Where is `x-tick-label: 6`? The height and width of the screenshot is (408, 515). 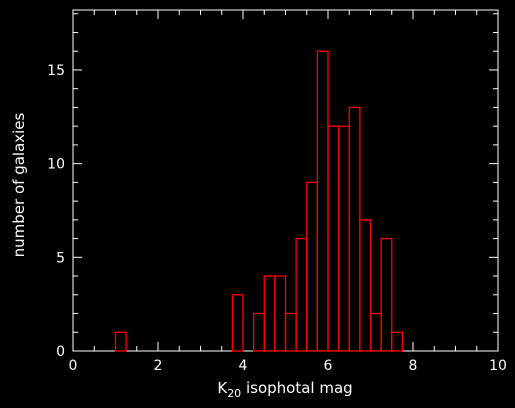 x-tick-label: 6 is located at coordinates (328, 366).